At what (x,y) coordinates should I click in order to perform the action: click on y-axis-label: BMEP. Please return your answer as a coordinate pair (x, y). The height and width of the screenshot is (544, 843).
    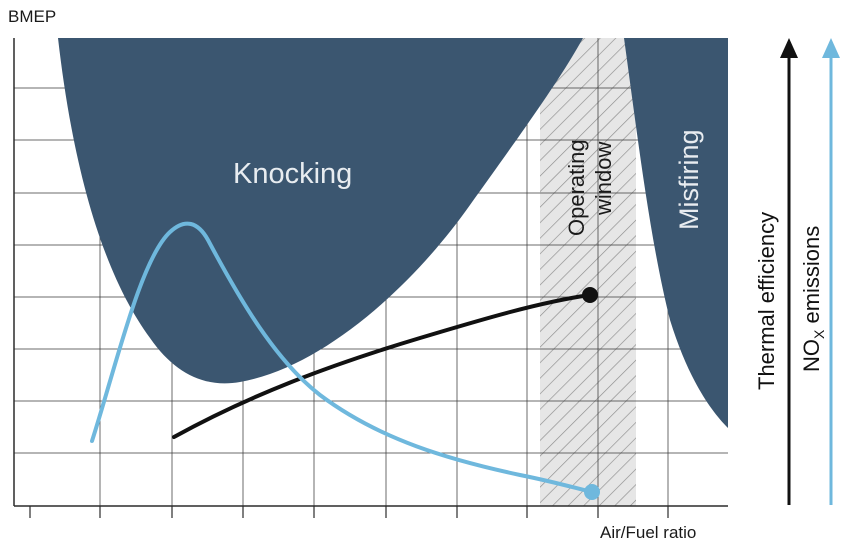
    Looking at the image, I should click on (32, 16).